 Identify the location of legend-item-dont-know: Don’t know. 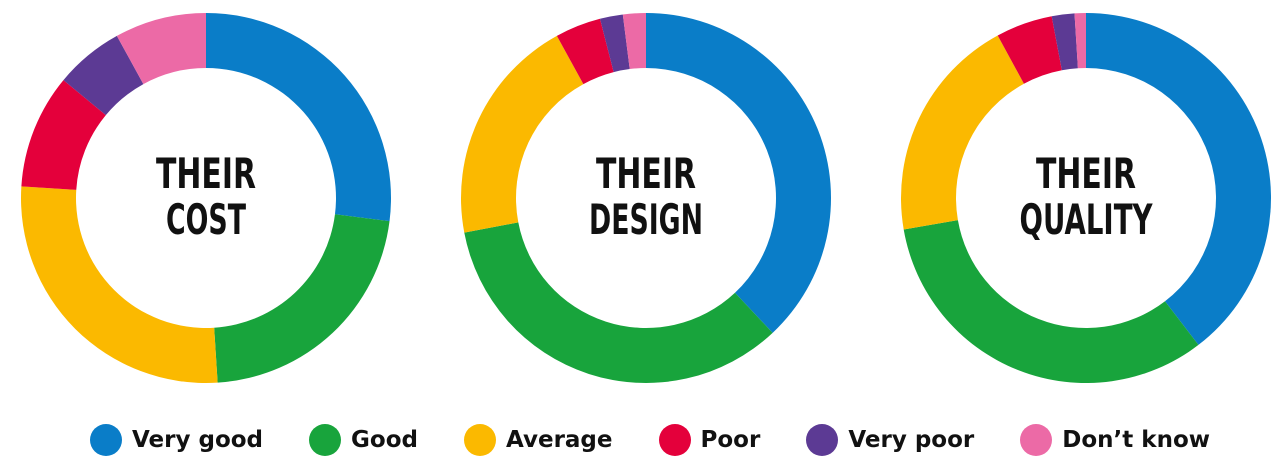
(1115, 440).